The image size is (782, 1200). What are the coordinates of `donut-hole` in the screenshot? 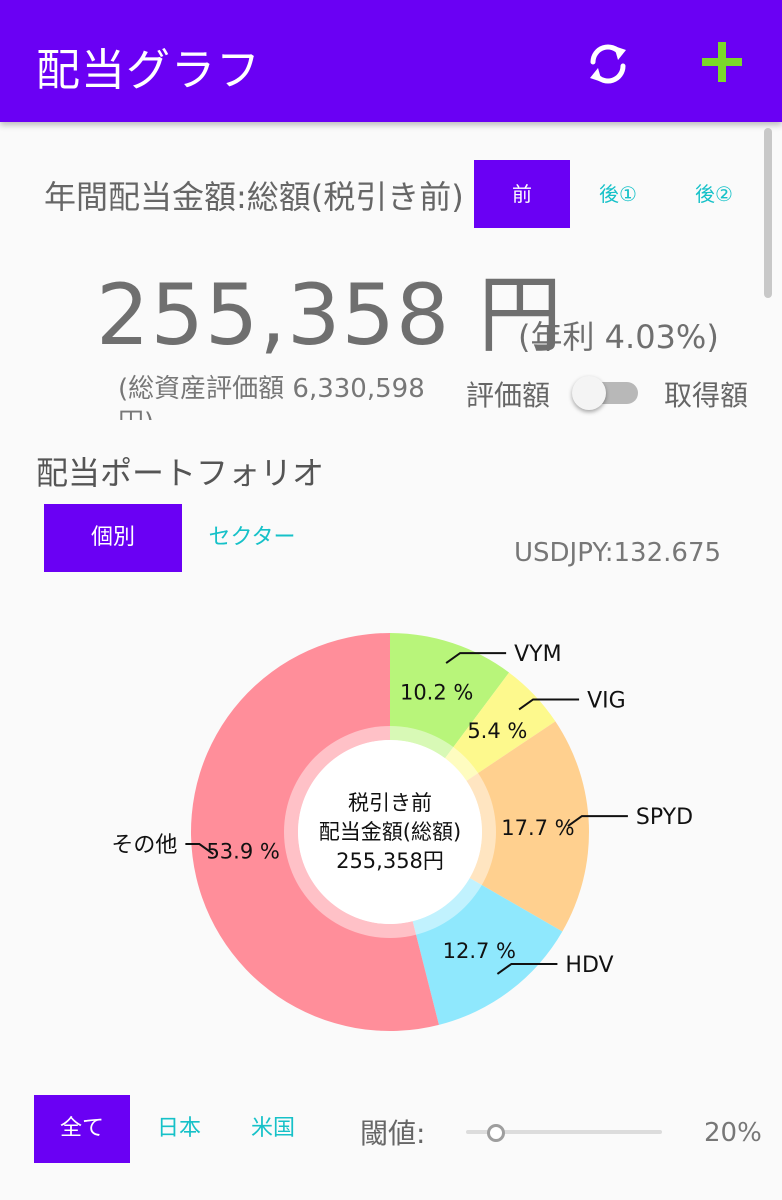 It's located at (390, 832).